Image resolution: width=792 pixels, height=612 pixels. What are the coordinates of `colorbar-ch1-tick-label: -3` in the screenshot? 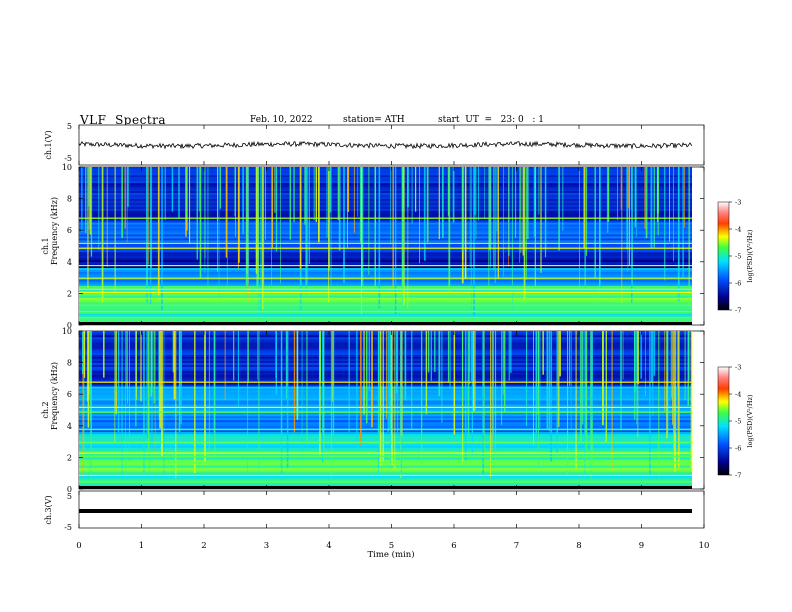 It's located at (738, 203).